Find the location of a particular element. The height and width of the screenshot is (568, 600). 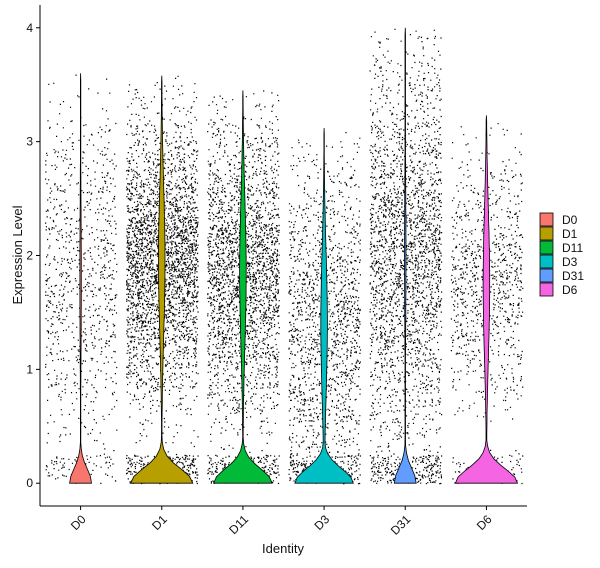

violin-D31 is located at coordinates (405, 255).